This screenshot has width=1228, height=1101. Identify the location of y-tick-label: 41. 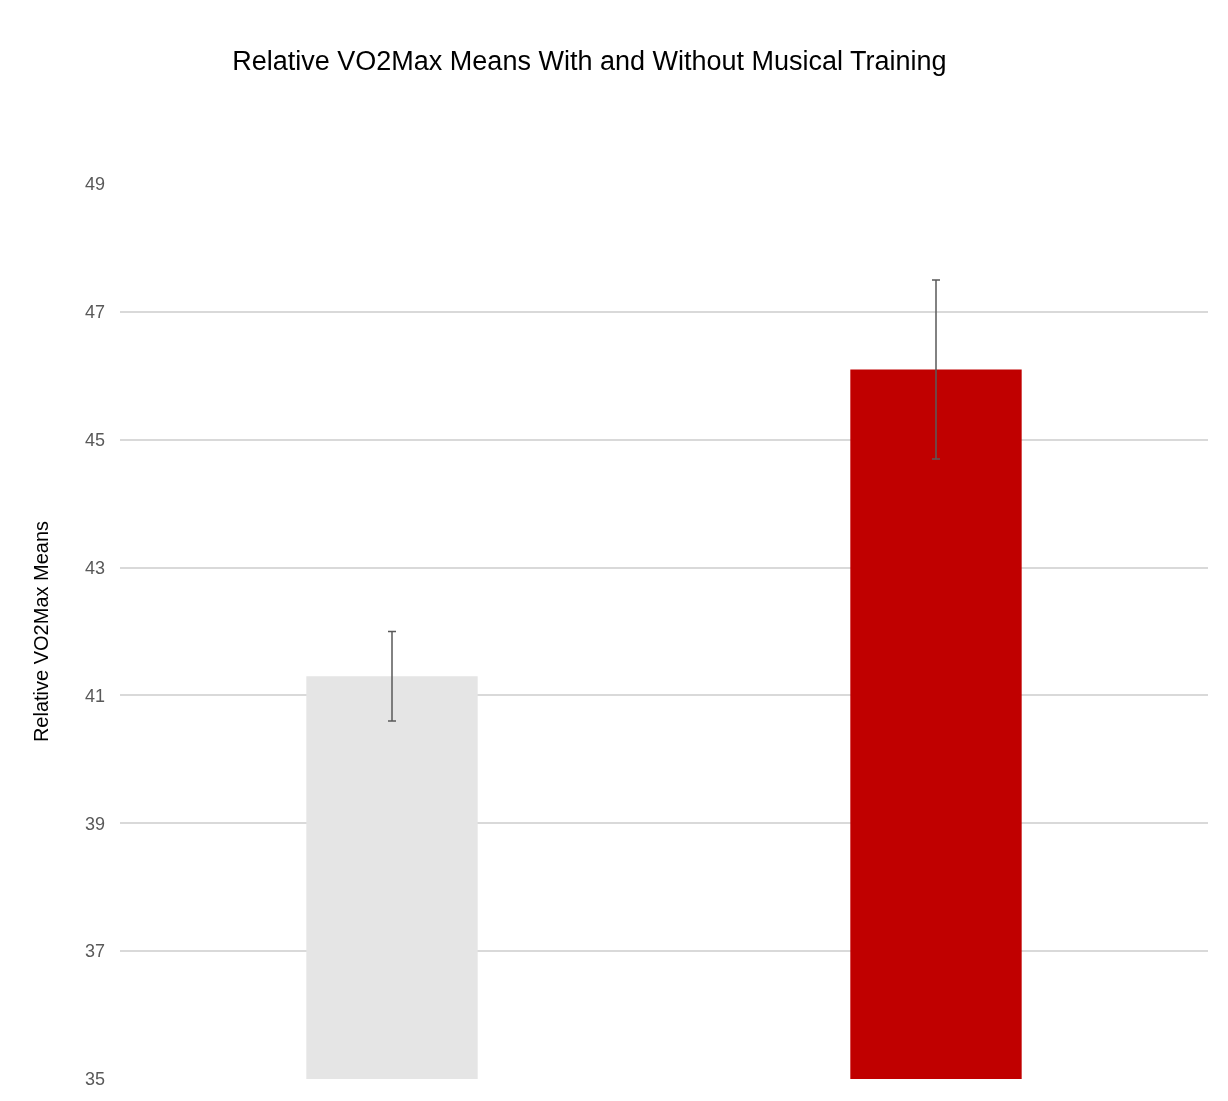
(94, 695).